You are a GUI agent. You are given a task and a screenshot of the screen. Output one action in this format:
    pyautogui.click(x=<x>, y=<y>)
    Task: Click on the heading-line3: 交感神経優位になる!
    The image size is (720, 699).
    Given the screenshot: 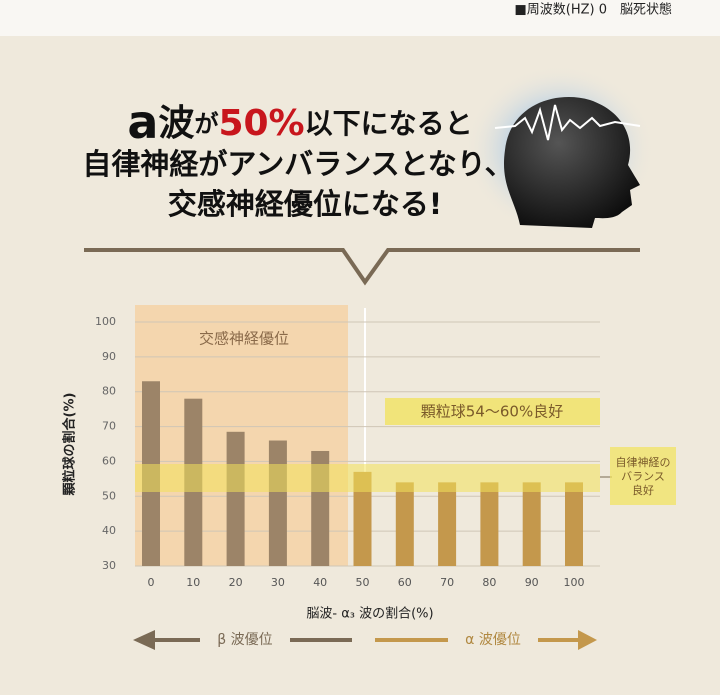 What is the action you would take?
    pyautogui.click(x=305, y=204)
    